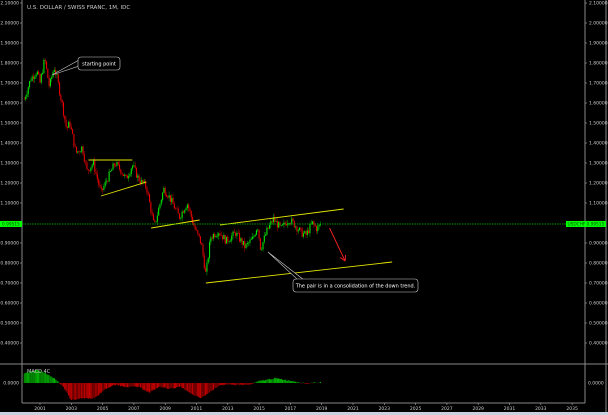  I want to click on callout-starting-point: starting point, so click(86, 66).